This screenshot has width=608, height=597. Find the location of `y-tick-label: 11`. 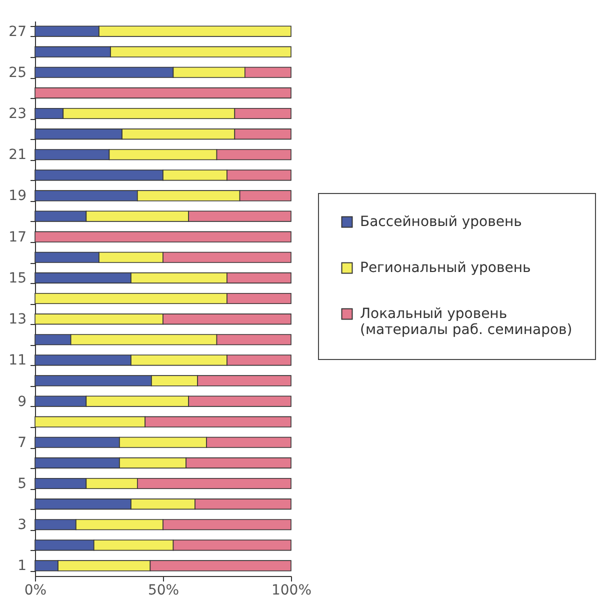

y-tick-label: 11 is located at coordinates (17, 360).